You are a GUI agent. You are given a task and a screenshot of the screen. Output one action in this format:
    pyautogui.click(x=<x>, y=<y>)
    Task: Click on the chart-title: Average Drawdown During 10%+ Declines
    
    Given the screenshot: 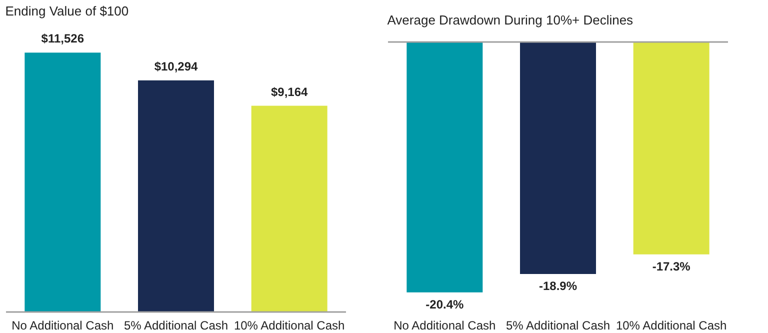 What is the action you would take?
    pyautogui.click(x=510, y=20)
    